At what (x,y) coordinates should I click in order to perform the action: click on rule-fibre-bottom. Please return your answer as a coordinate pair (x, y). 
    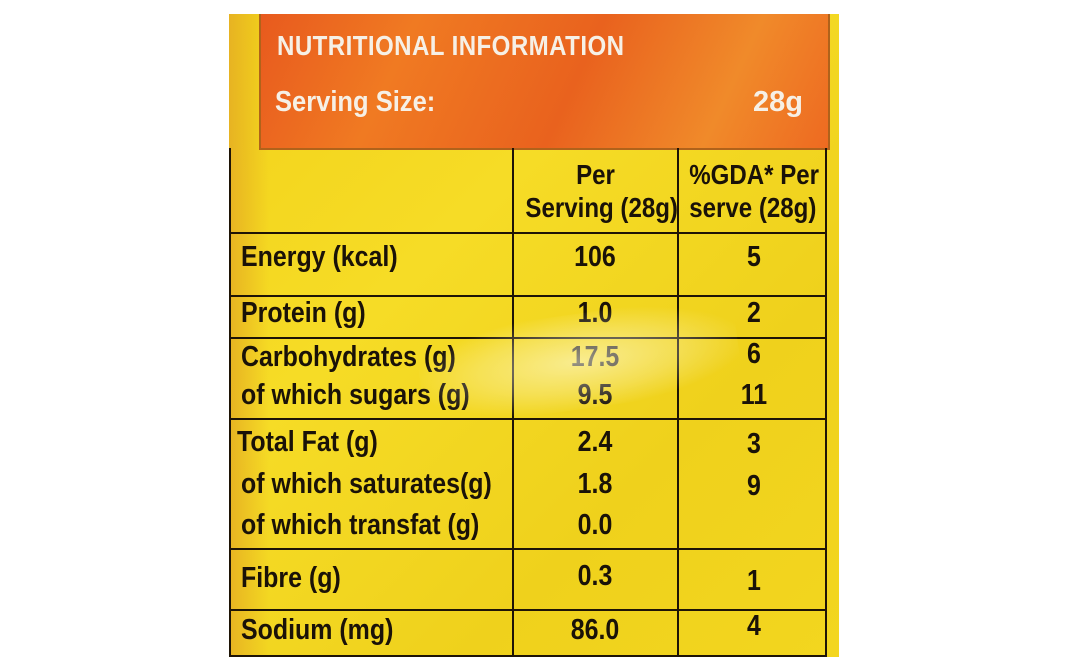
    Looking at the image, I should click on (528, 610).